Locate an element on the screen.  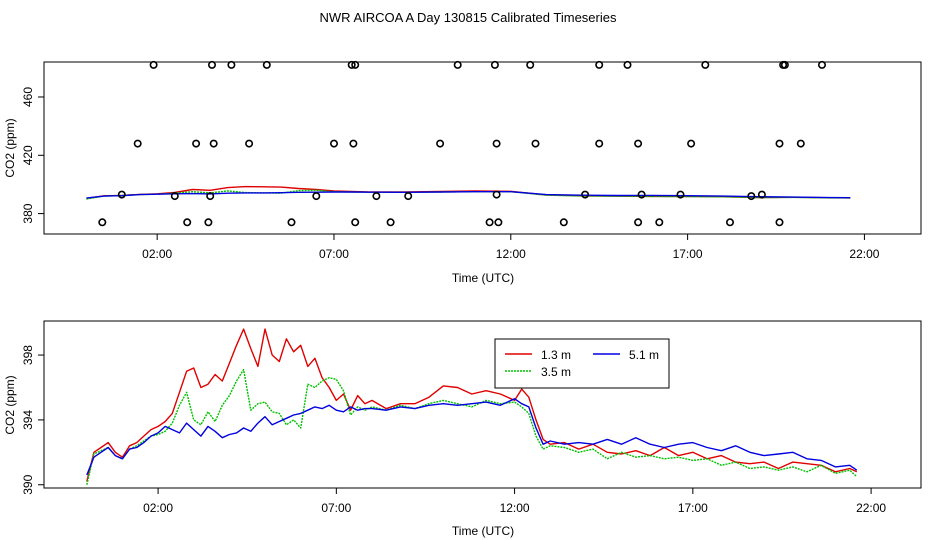
bottom-series-5-1m is located at coordinates (472, 437).